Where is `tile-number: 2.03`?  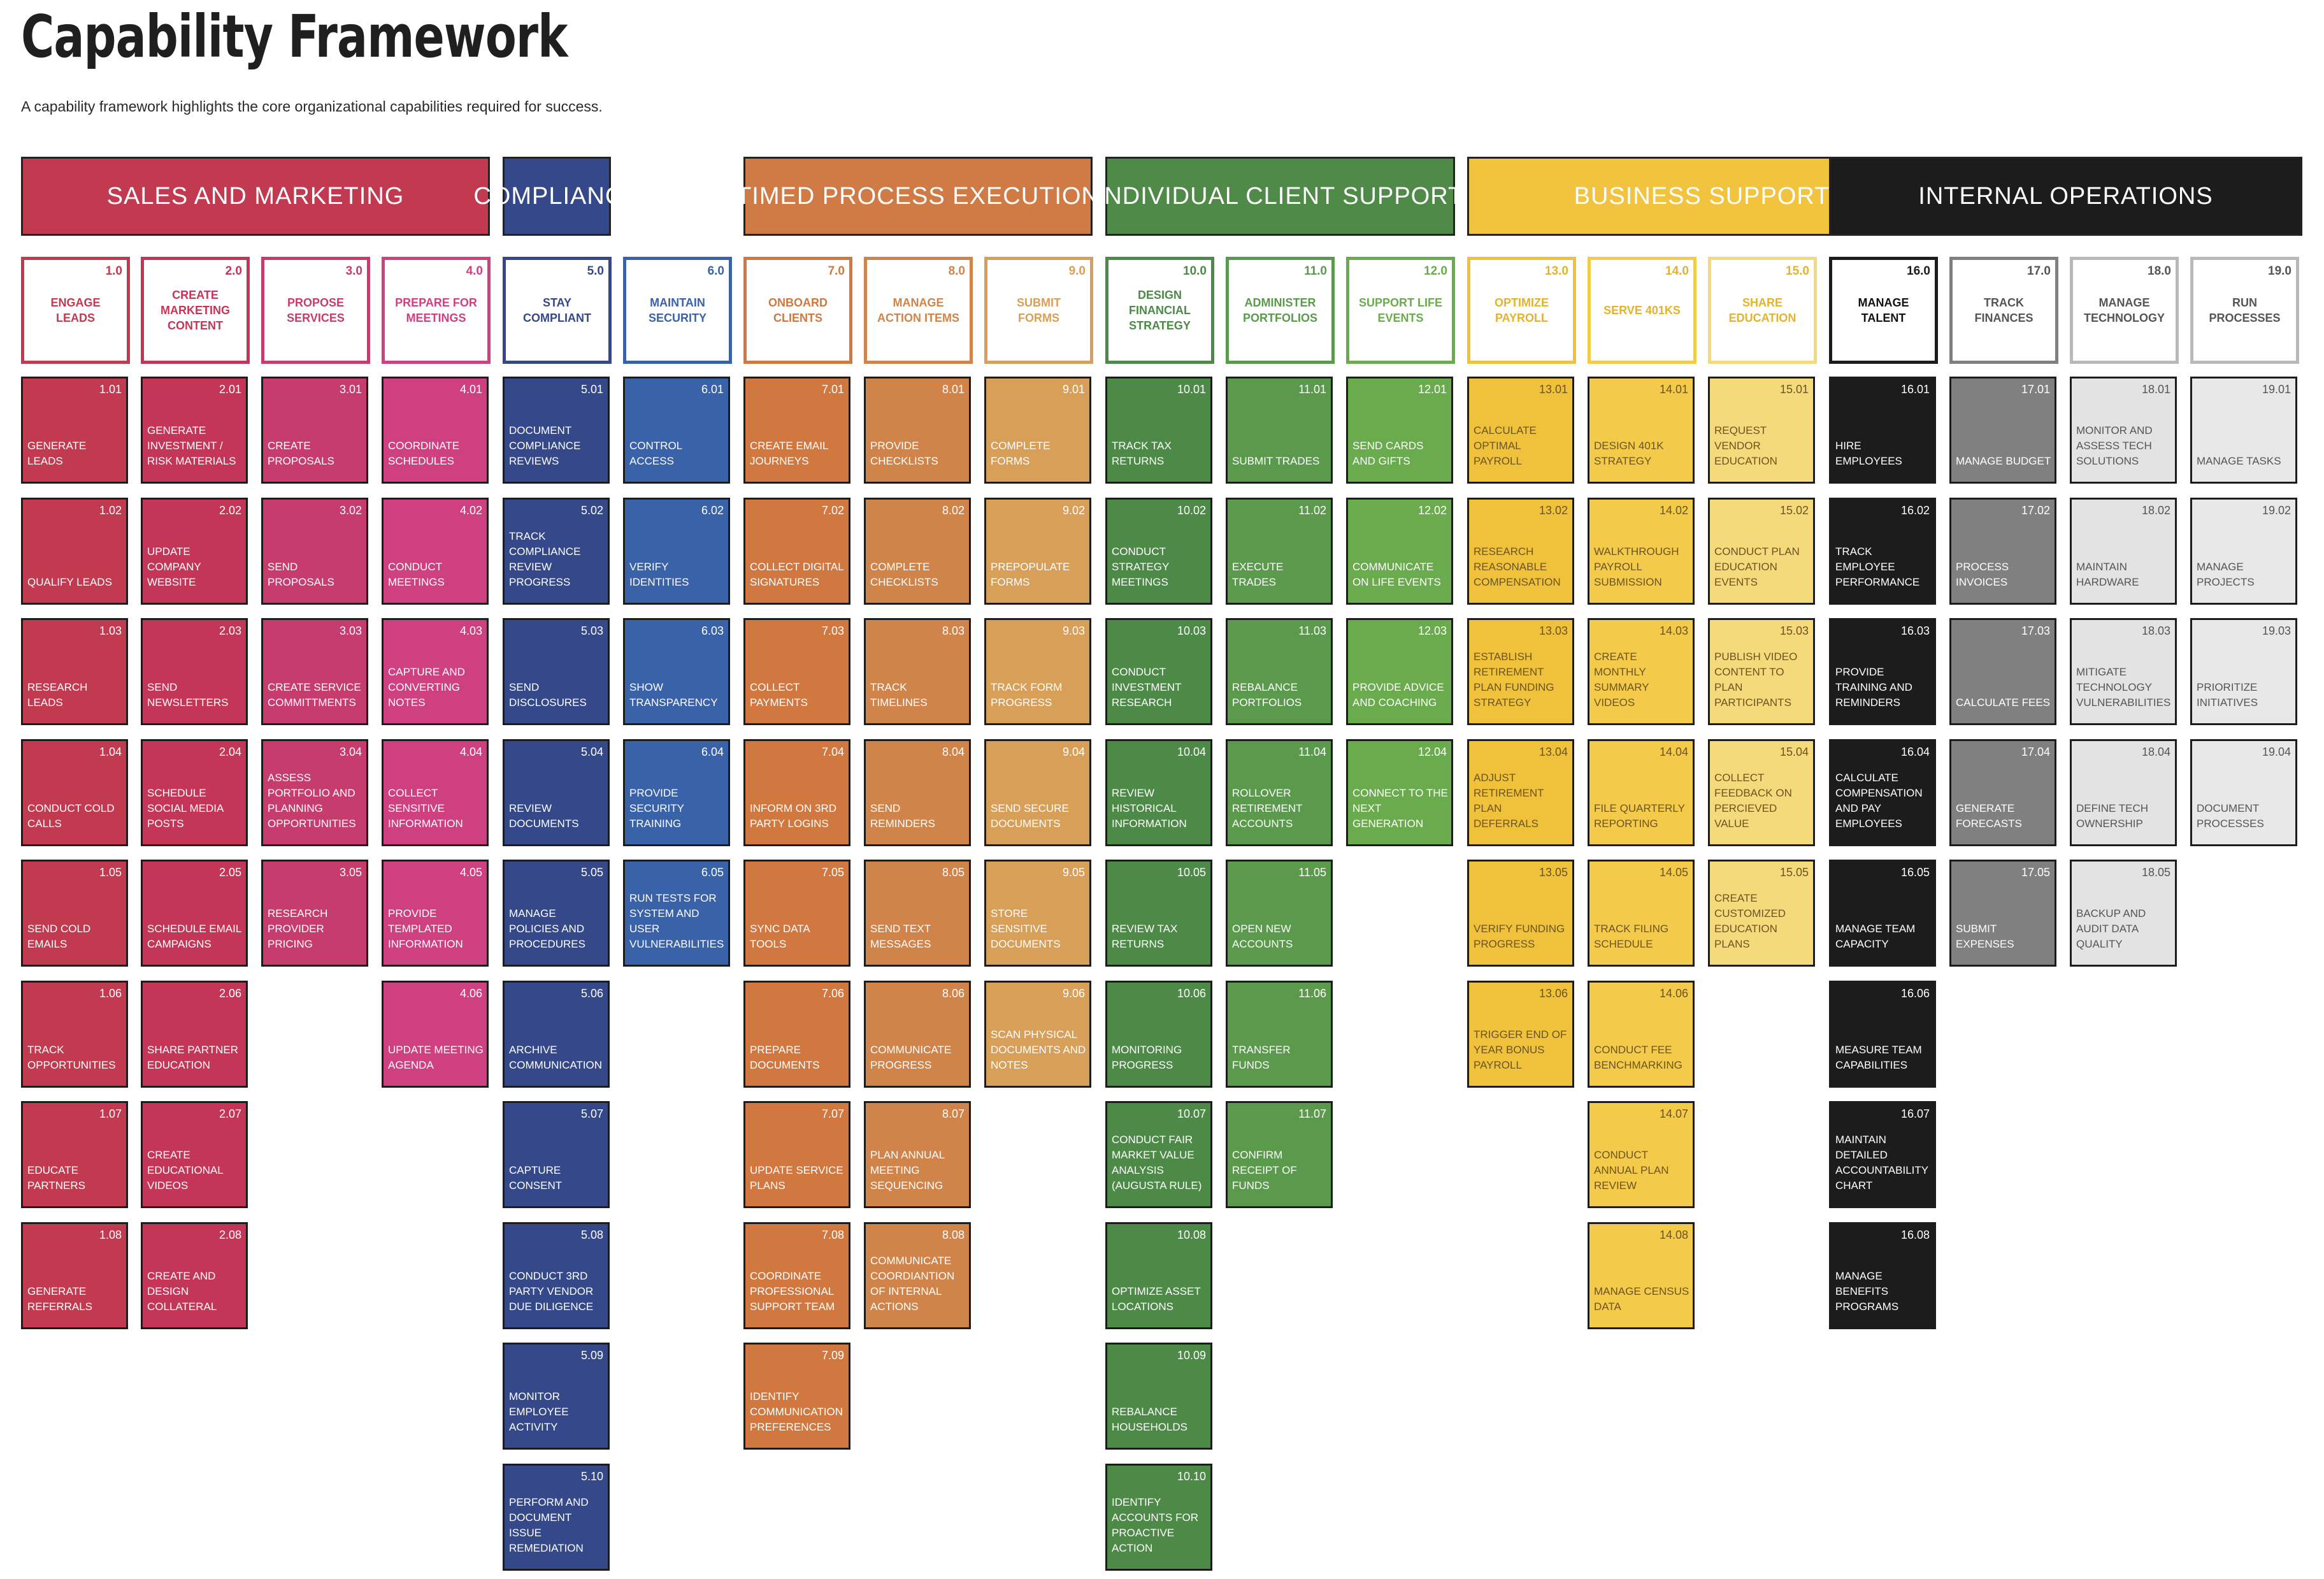 tile-number: 2.03 is located at coordinates (230, 630).